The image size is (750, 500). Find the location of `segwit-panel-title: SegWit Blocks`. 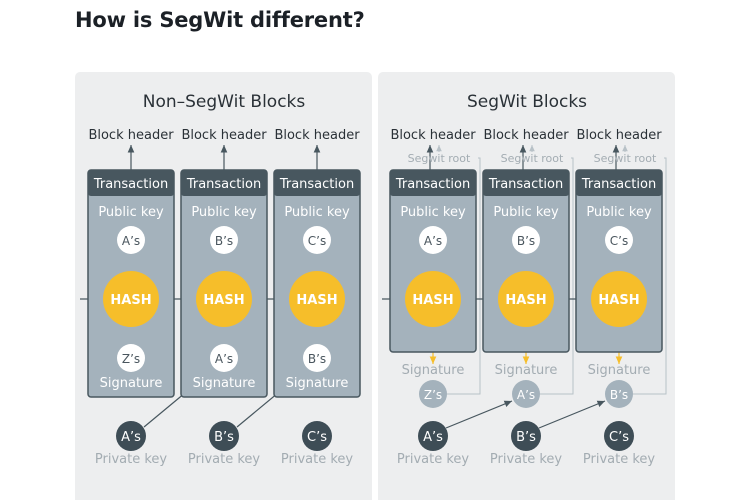

segwit-panel-title: SegWit Blocks is located at coordinates (527, 102).